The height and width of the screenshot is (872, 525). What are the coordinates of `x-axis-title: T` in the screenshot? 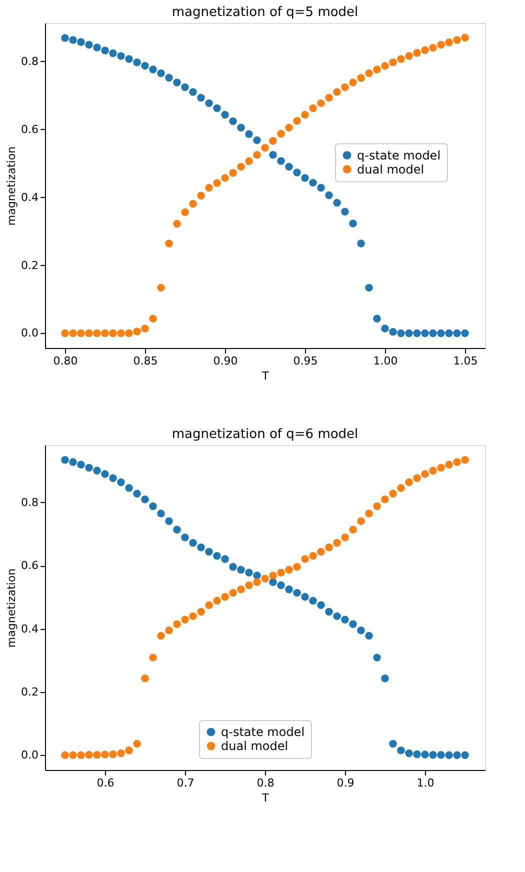 It's located at (265, 376).